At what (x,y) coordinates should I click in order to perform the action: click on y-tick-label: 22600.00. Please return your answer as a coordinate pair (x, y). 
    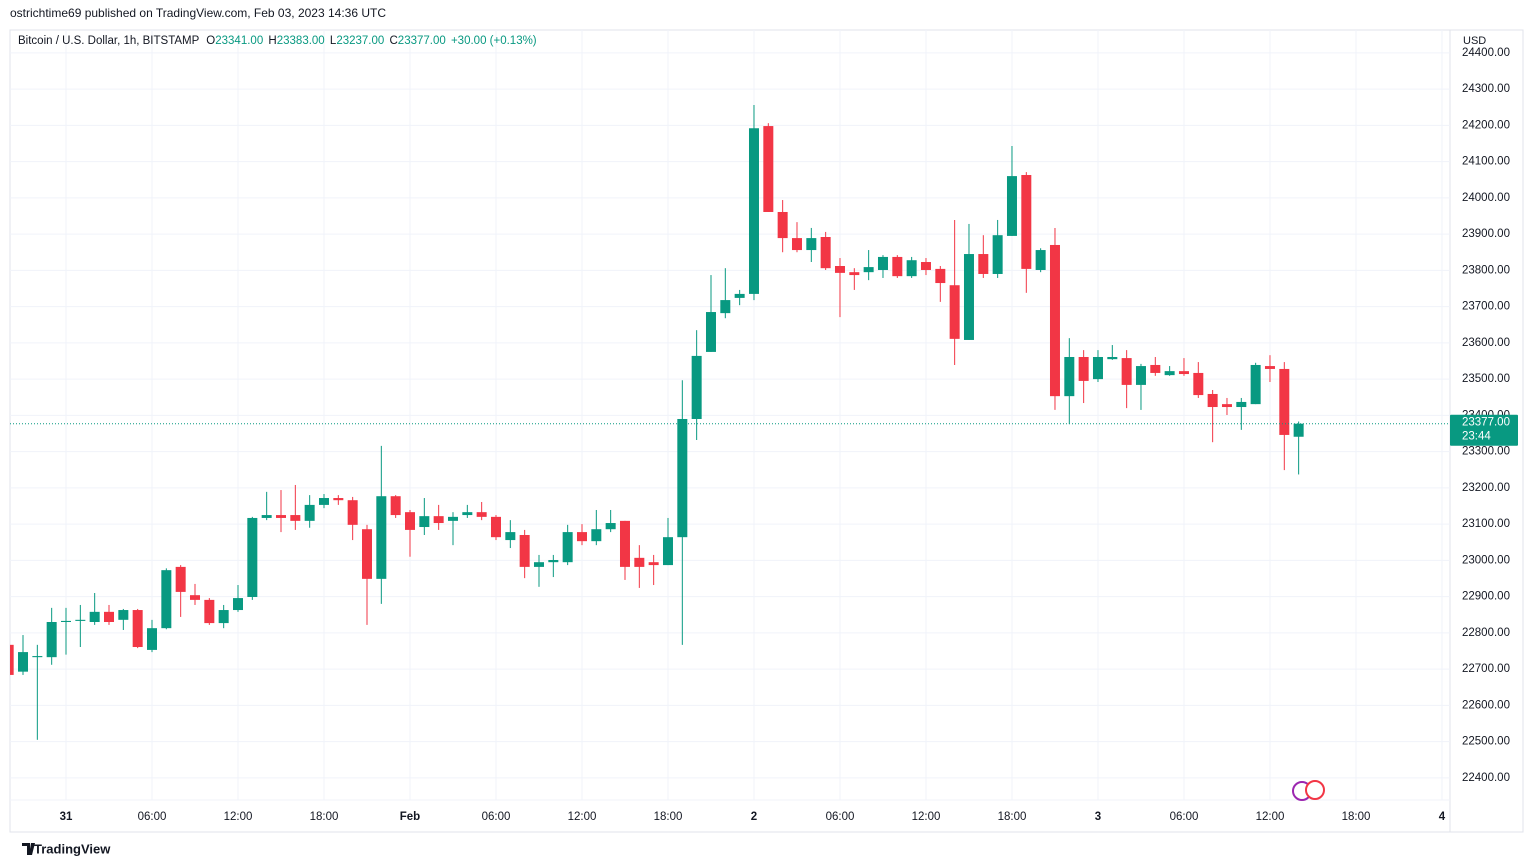
    Looking at the image, I should click on (1486, 705).